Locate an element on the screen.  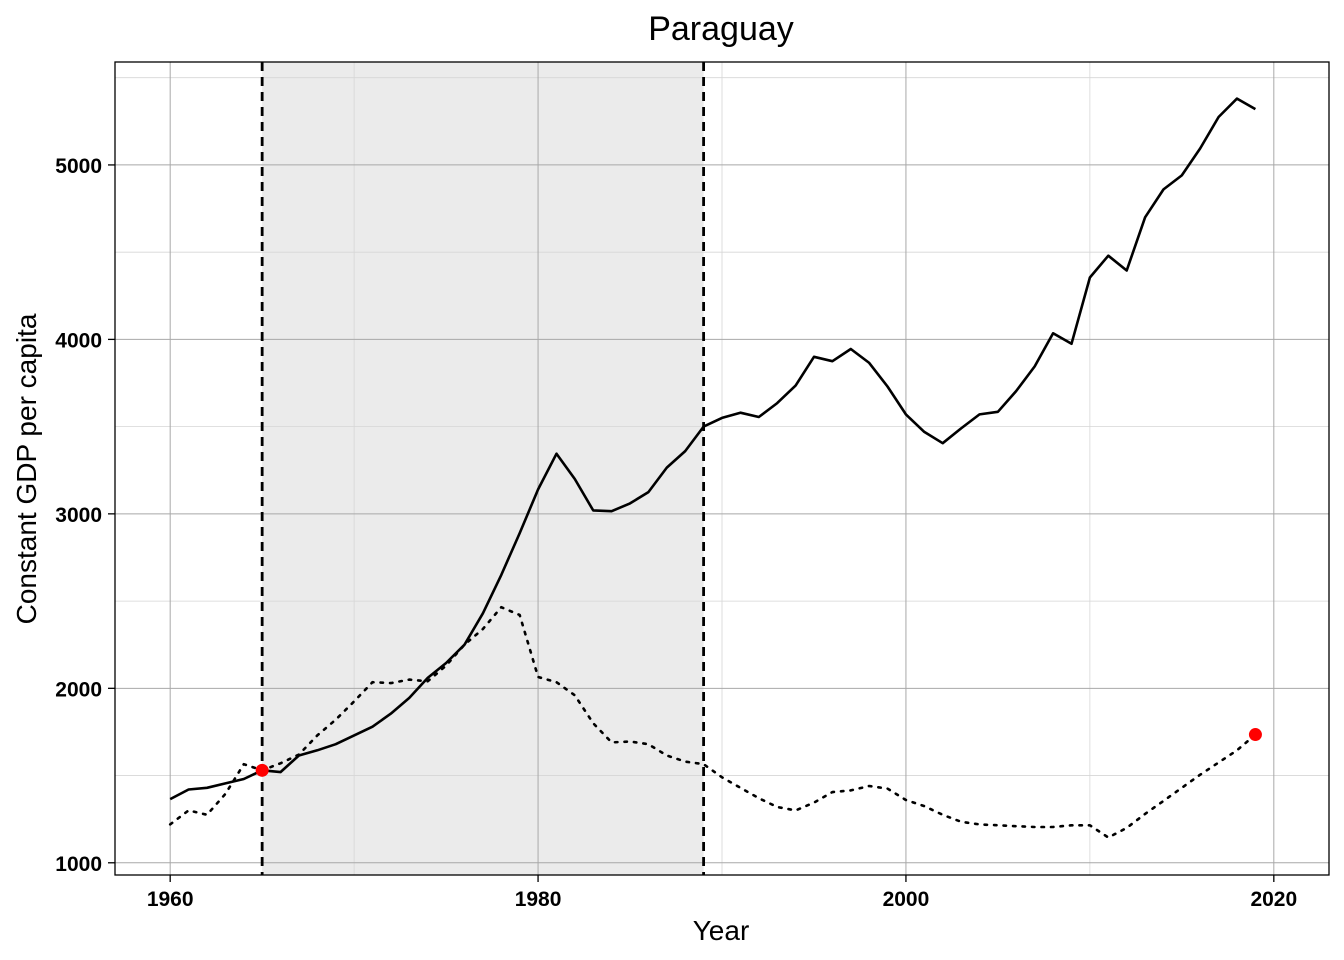
x-tick-label: 2000 is located at coordinates (906, 899).